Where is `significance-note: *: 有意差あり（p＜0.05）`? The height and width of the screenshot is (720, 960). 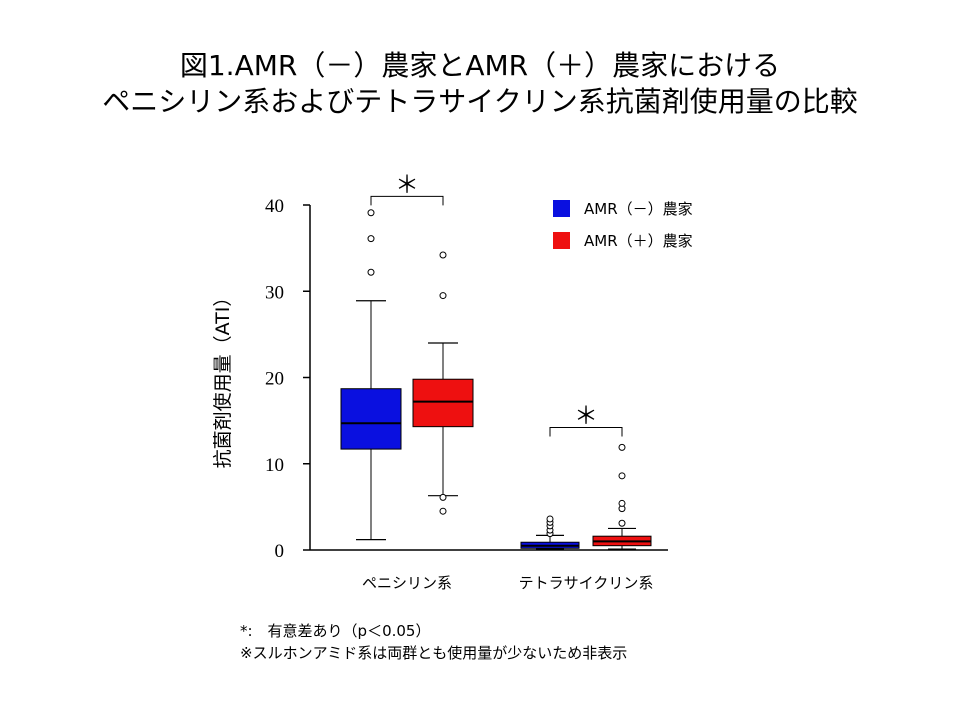
significance-note: *: 有意差あり（p＜0.05） is located at coordinates (335, 631).